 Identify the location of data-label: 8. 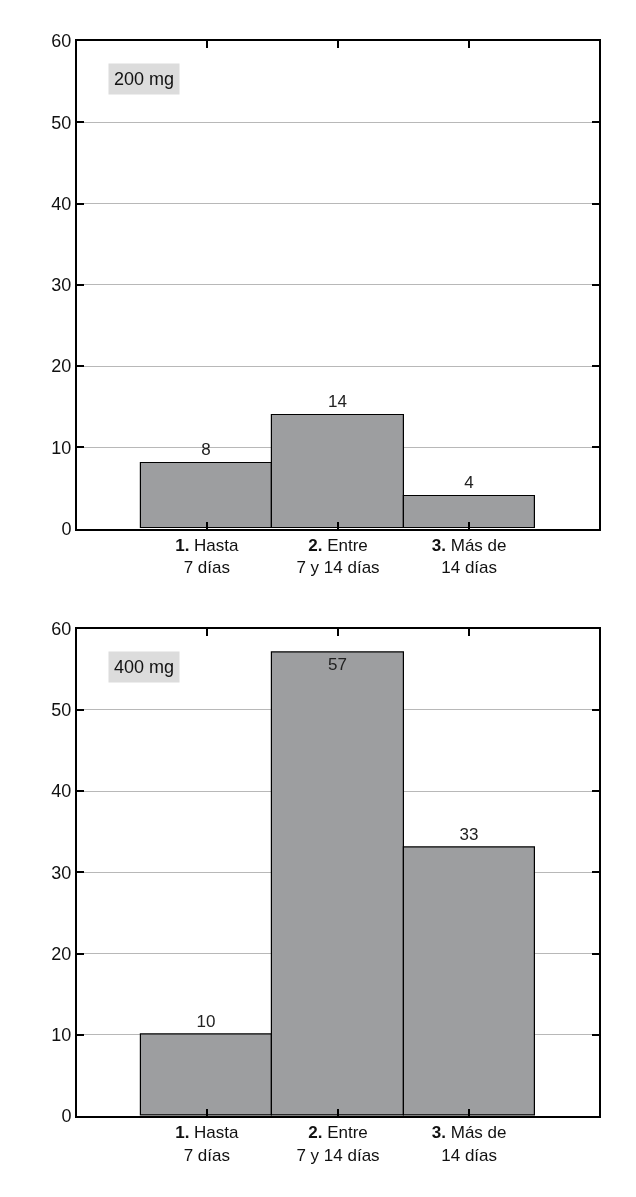
(206, 450).